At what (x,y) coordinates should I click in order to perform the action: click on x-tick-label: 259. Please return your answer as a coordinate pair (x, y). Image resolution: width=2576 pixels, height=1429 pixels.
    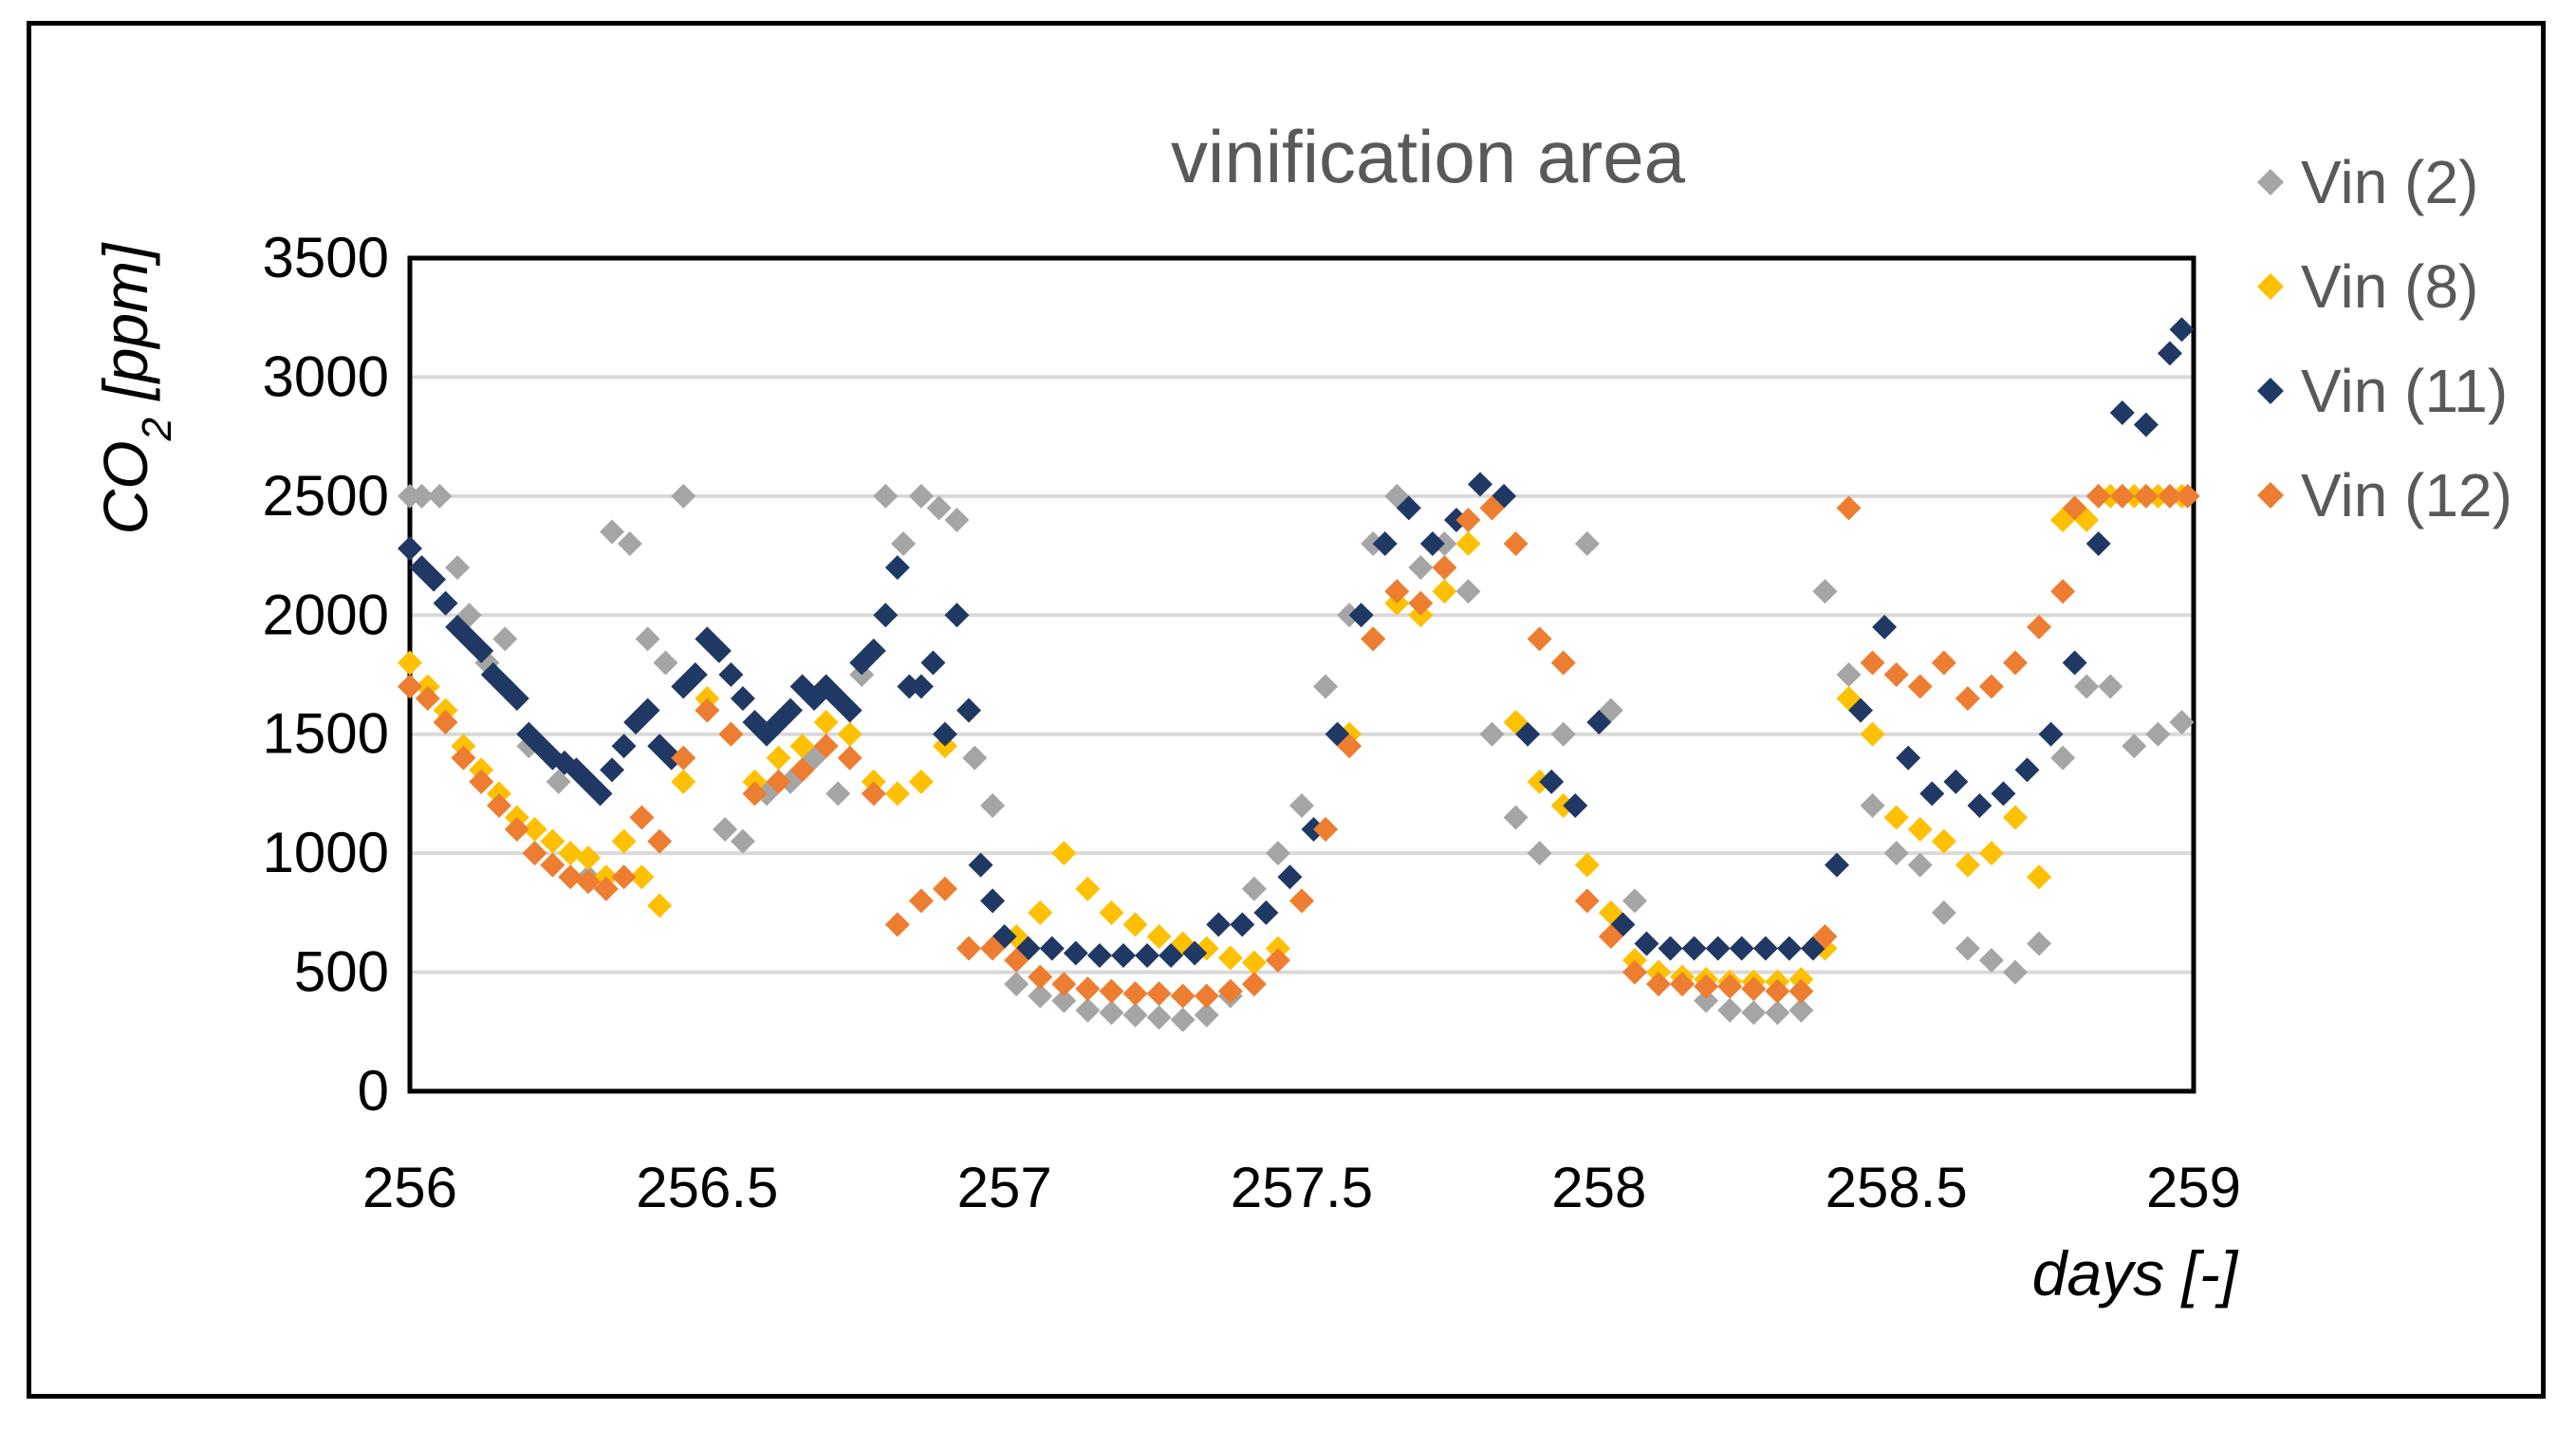
    Looking at the image, I should click on (2193, 1188).